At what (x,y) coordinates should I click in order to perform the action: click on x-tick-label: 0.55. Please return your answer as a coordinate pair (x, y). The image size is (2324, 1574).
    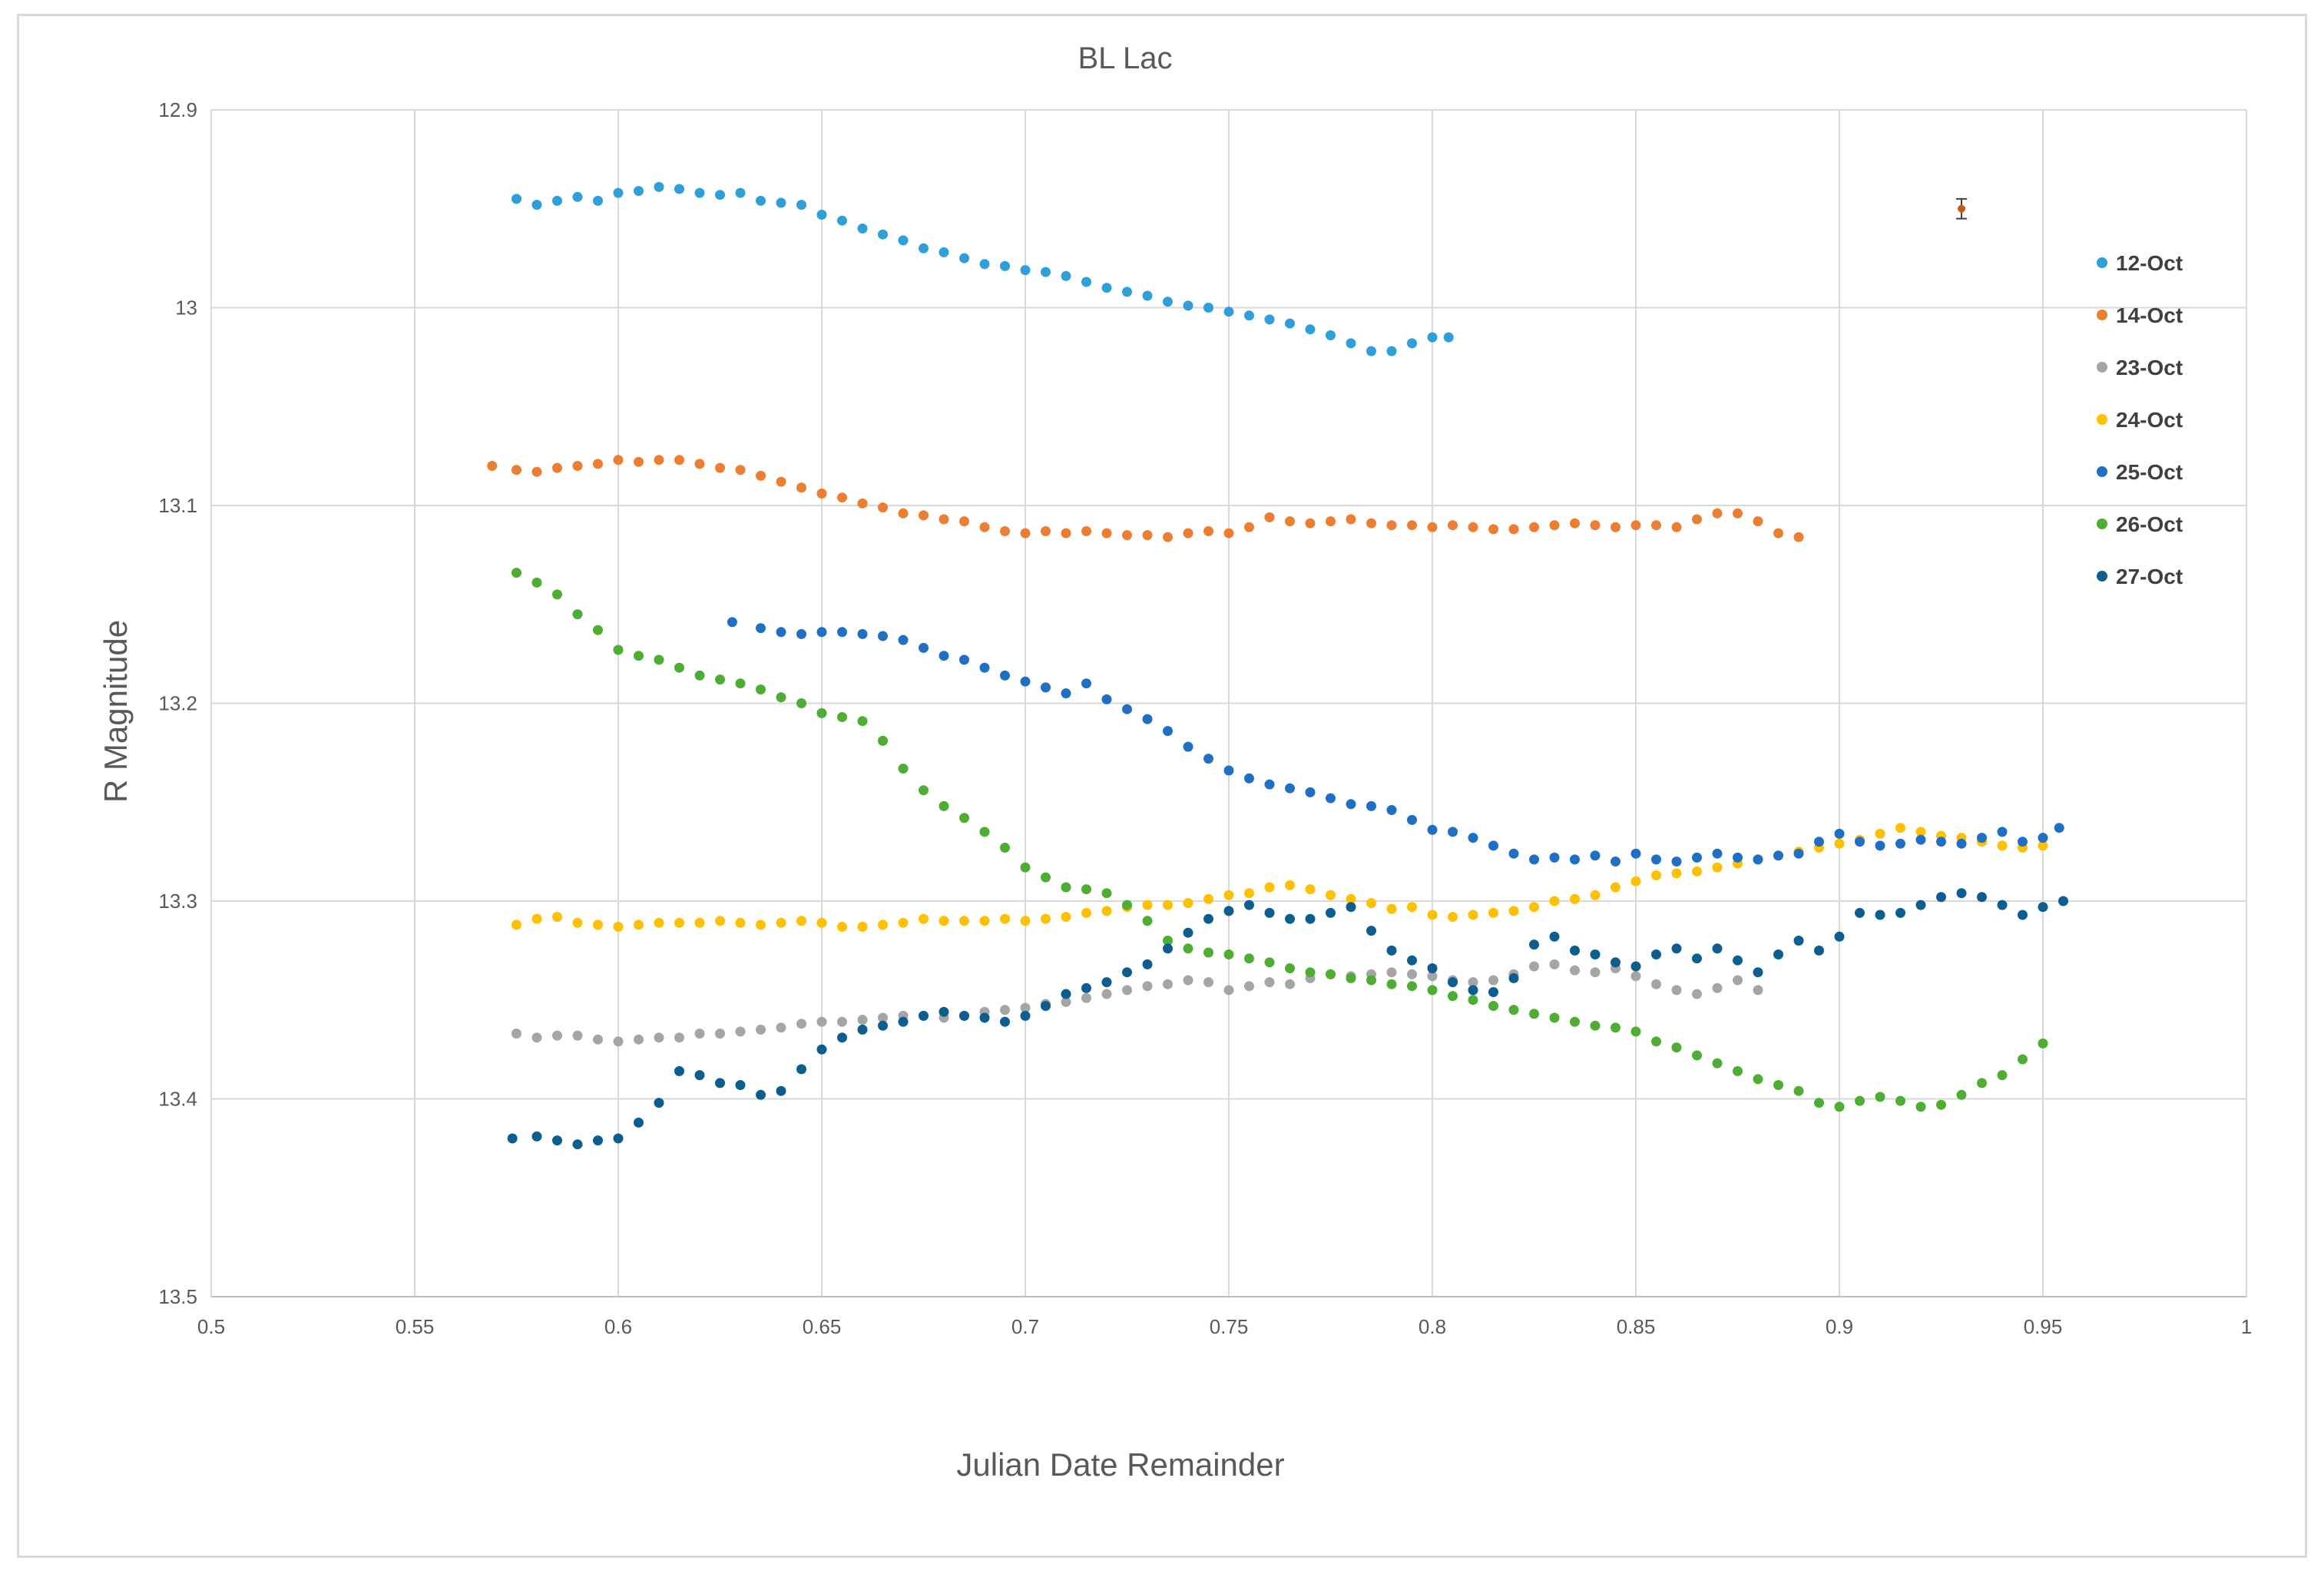
    Looking at the image, I should click on (415, 1326).